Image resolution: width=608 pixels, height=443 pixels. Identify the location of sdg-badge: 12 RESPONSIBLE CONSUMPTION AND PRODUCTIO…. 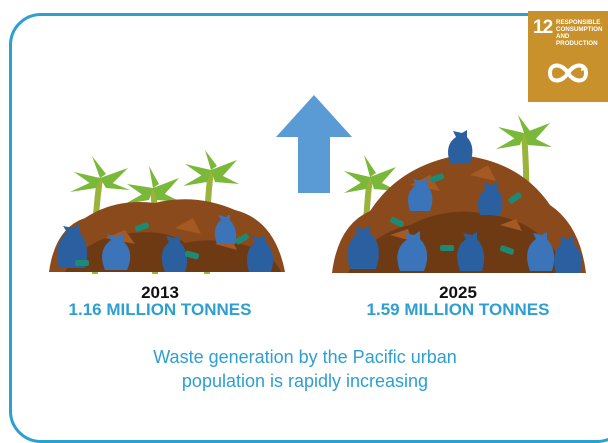
(568, 56).